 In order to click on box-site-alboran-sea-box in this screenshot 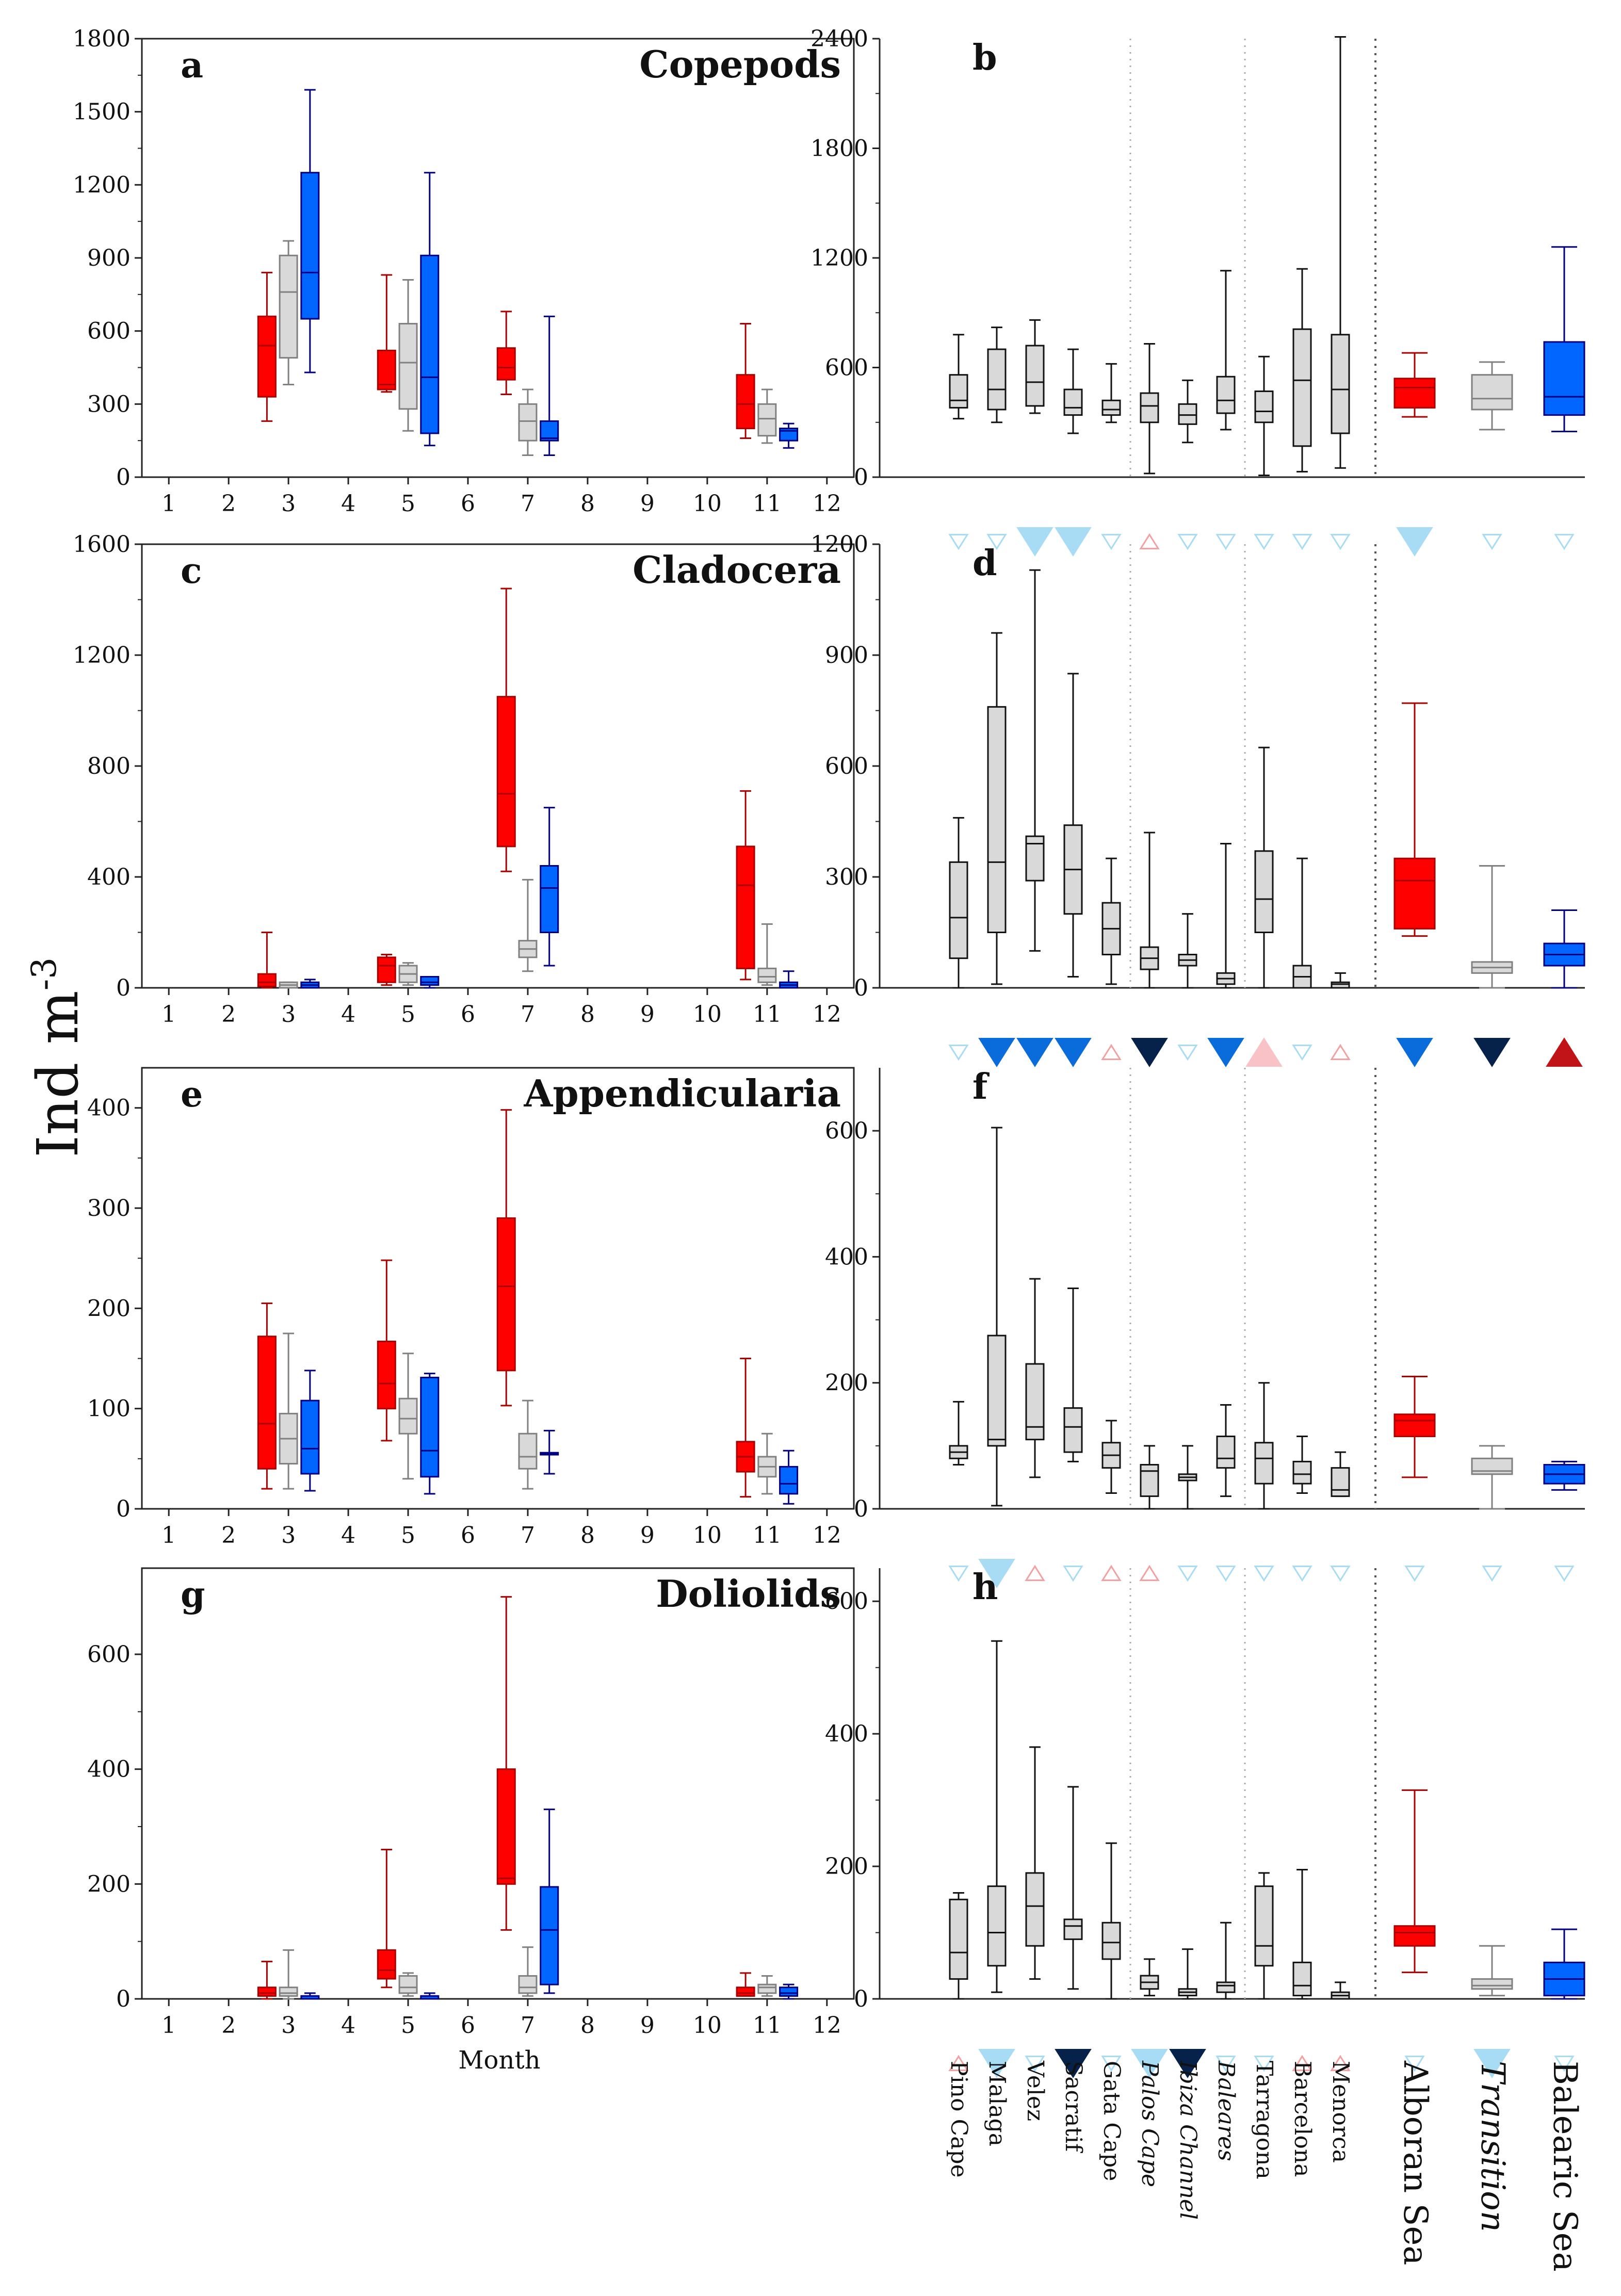, I will do `click(1415, 1426)`.